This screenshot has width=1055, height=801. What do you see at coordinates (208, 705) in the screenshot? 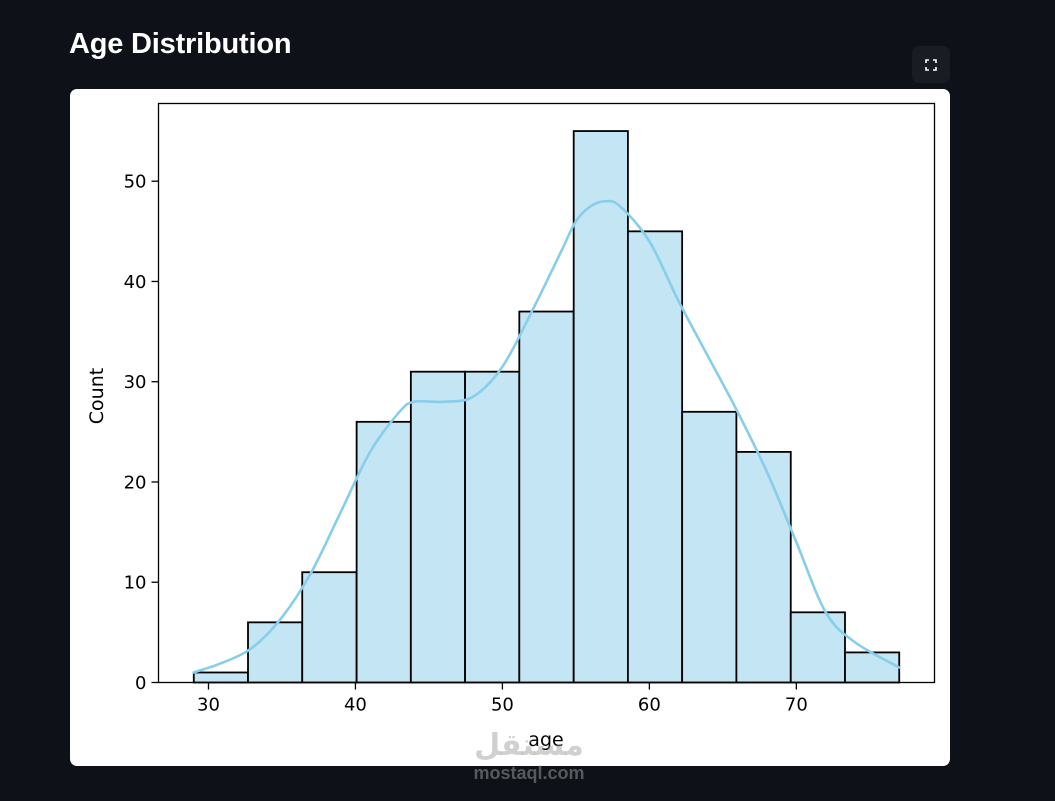
I see `x-tick-label: 30` at bounding box center [208, 705].